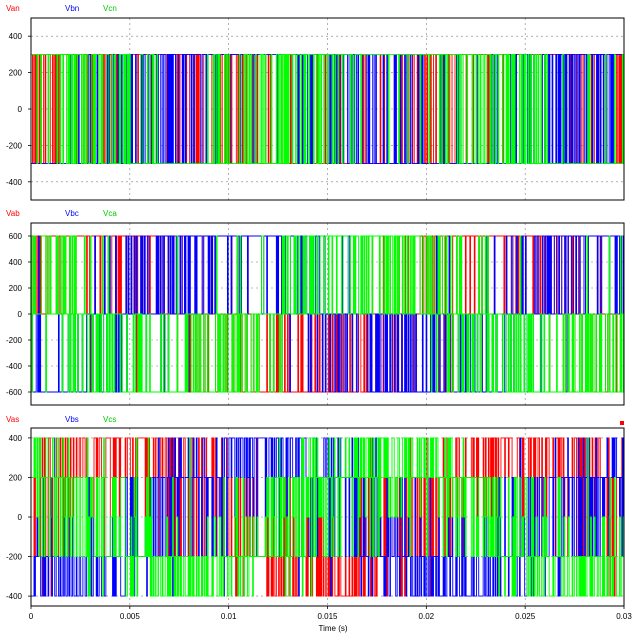 The height and width of the screenshot is (640, 637). What do you see at coordinates (13, 213) in the screenshot?
I see `panel-2-legend-vab: Vab` at bounding box center [13, 213].